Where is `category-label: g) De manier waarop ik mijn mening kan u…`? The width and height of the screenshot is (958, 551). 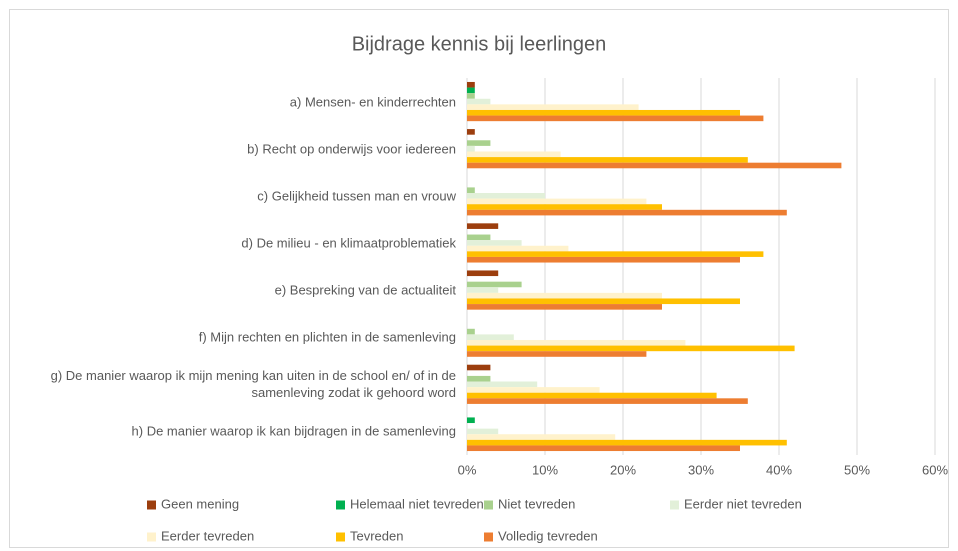
category-label: g) De manier waarop ik mijn mening kan u… is located at coordinates (253, 384).